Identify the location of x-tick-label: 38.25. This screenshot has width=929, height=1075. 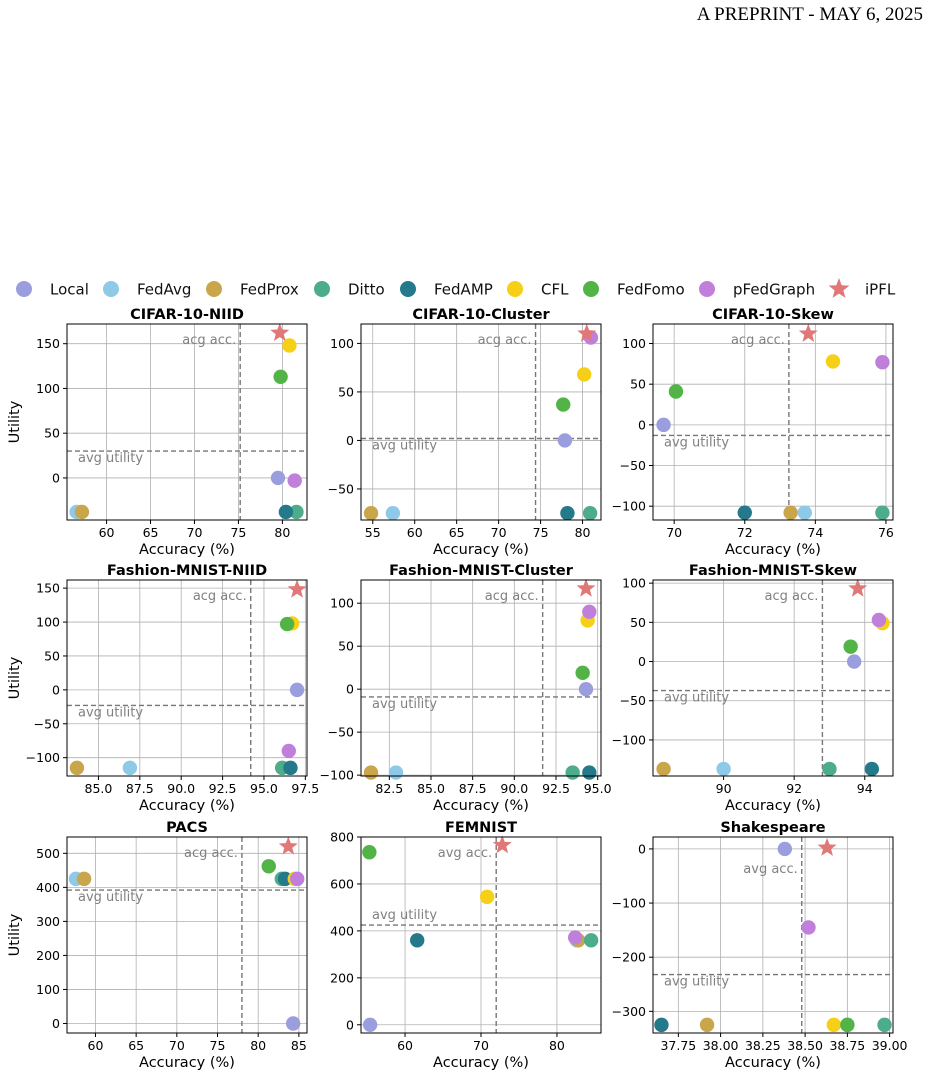
(763, 1045).